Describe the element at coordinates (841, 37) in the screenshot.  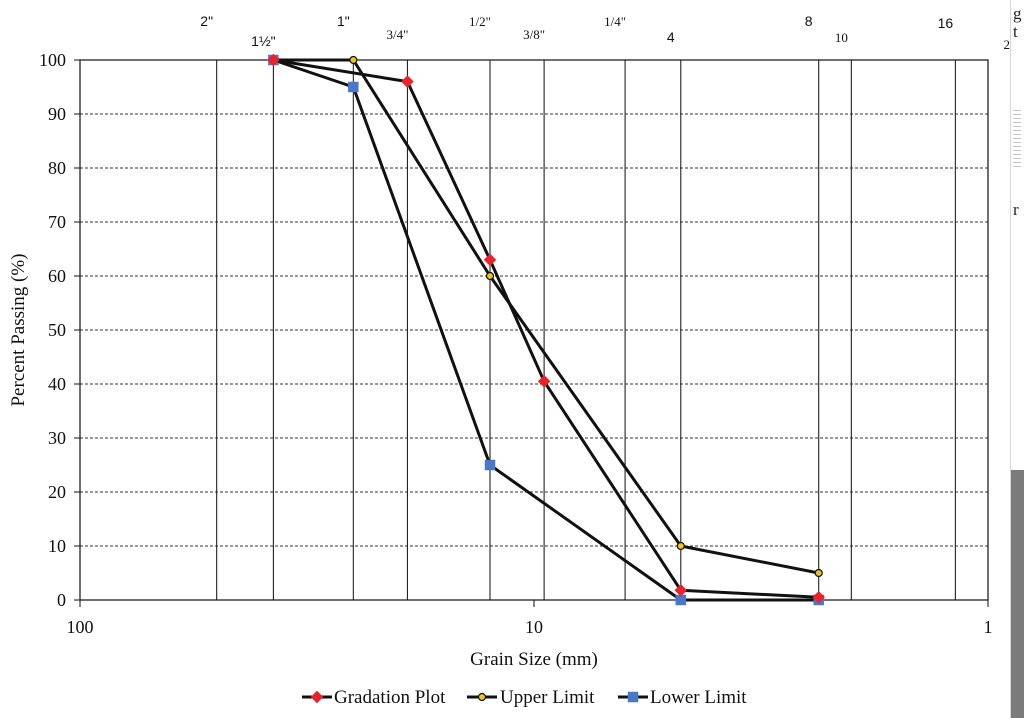
I see `sieve-label: 10` at that location.